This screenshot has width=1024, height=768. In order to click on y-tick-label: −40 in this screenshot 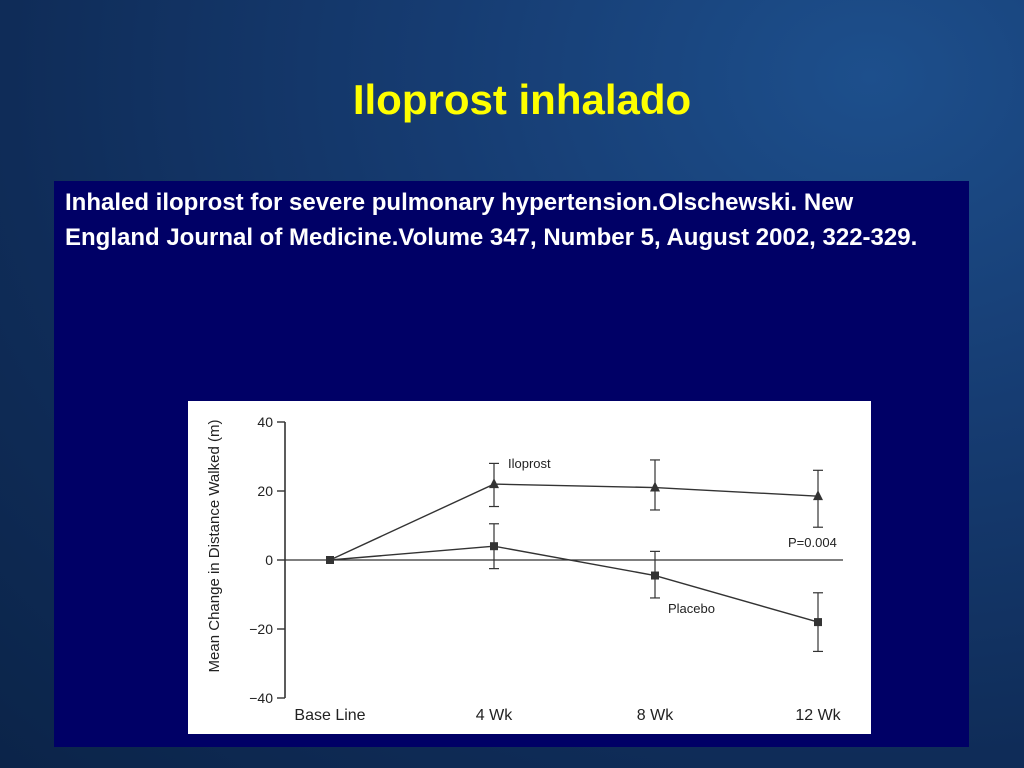, I will do `click(261, 698)`.